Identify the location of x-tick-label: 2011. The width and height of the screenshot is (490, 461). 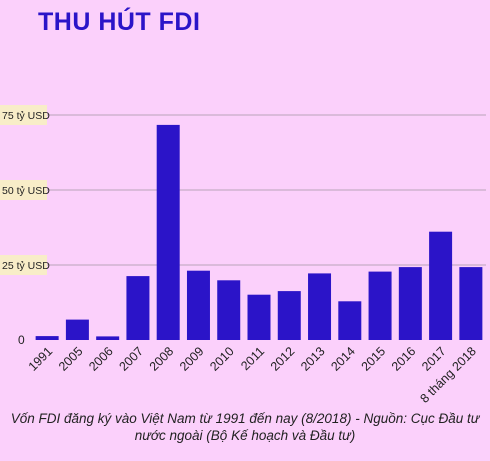
(252, 358).